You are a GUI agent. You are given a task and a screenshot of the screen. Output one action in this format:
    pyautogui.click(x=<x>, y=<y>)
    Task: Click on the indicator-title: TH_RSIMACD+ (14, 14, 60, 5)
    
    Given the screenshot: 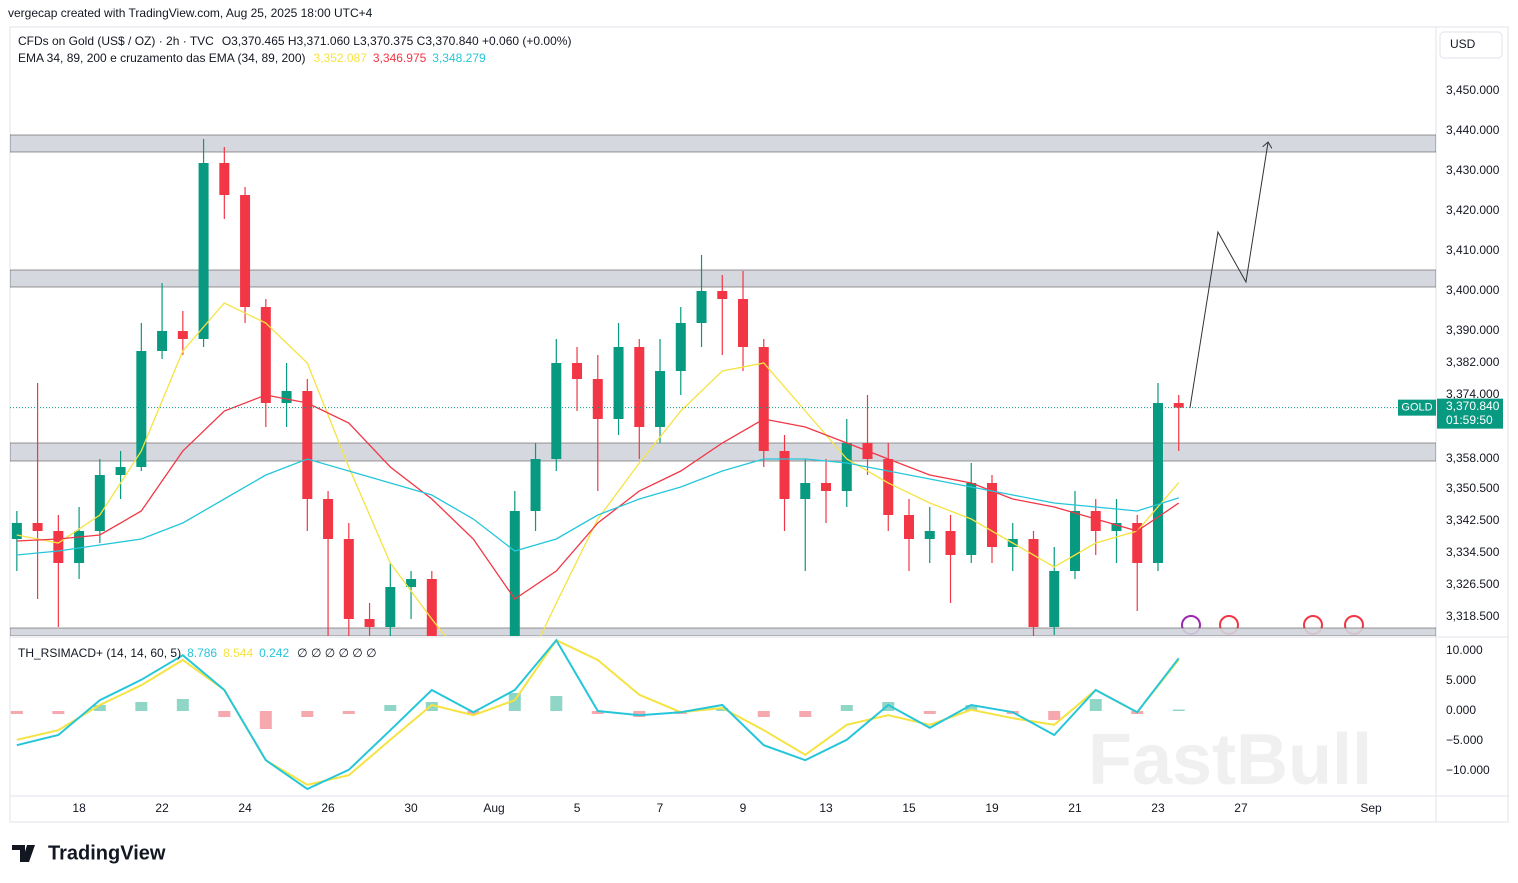 What is the action you would take?
    pyautogui.click(x=99, y=653)
    